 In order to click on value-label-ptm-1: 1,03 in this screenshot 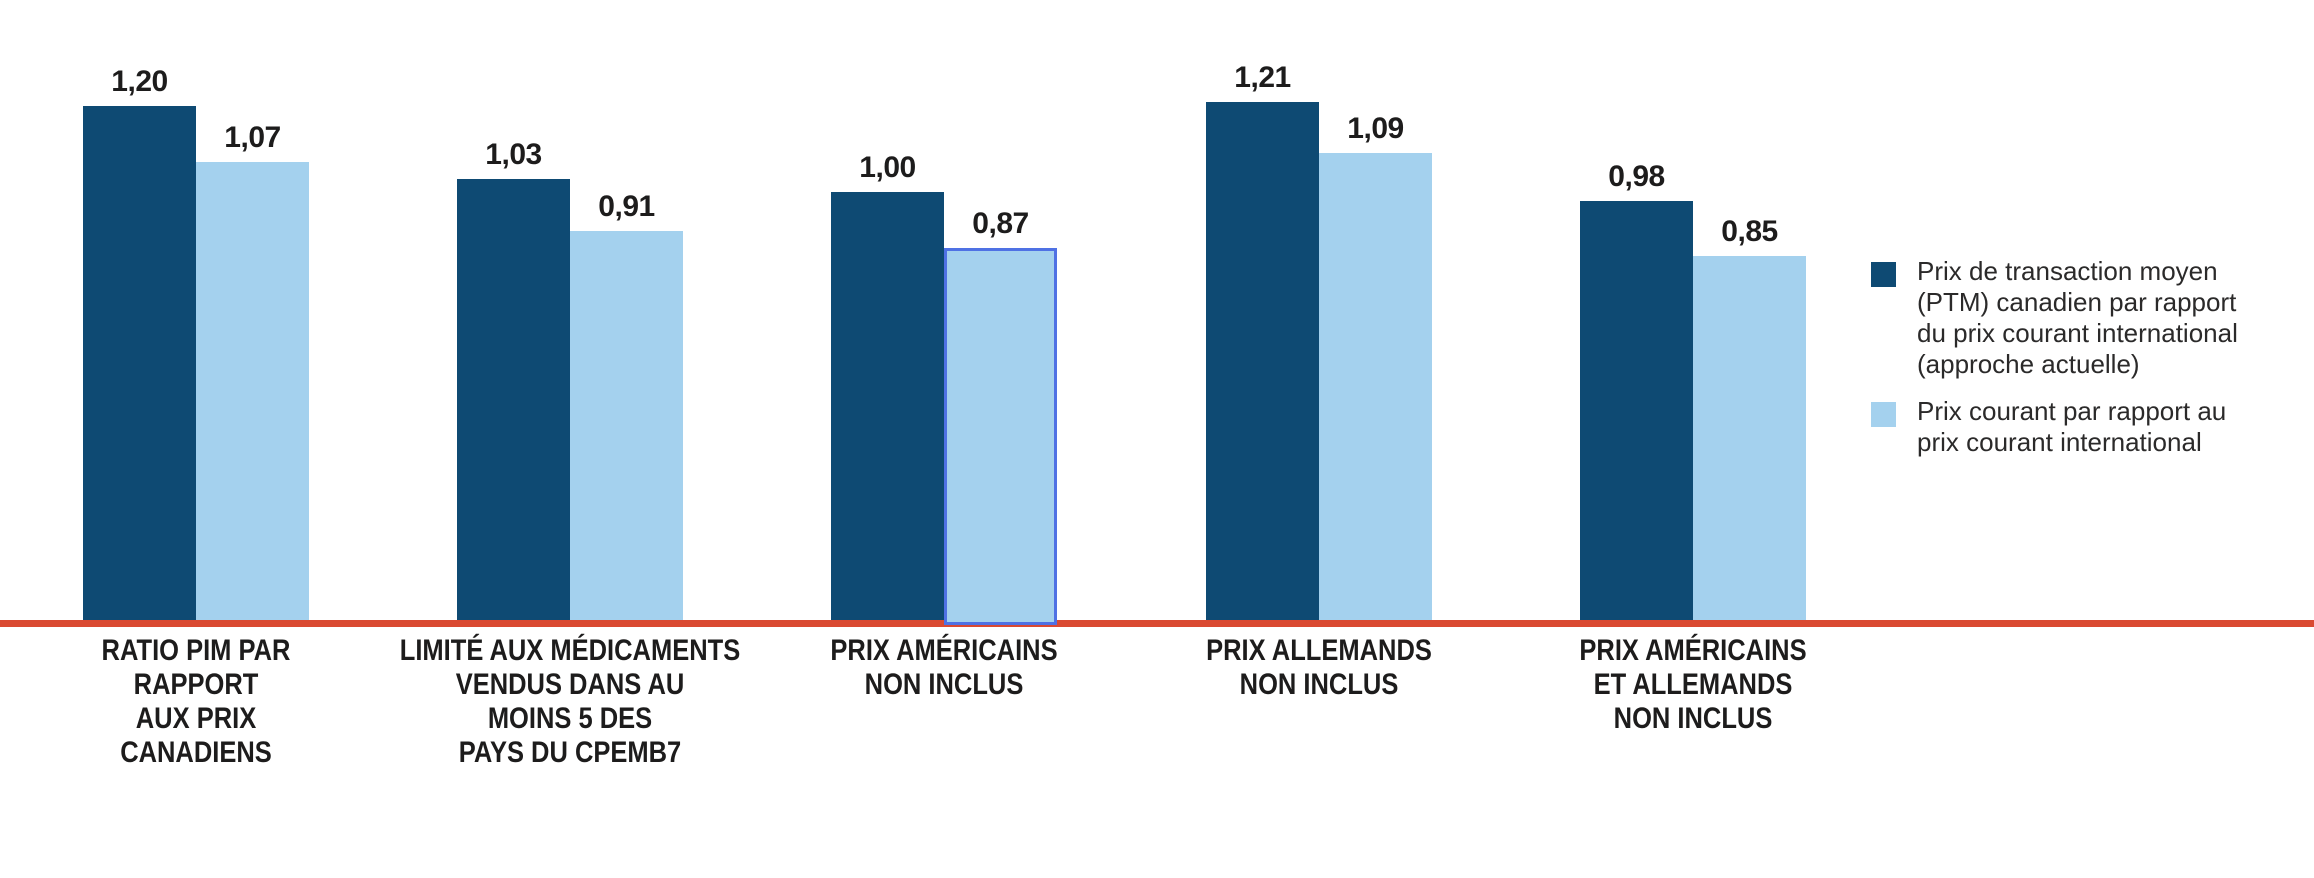, I will do `click(513, 154)`.